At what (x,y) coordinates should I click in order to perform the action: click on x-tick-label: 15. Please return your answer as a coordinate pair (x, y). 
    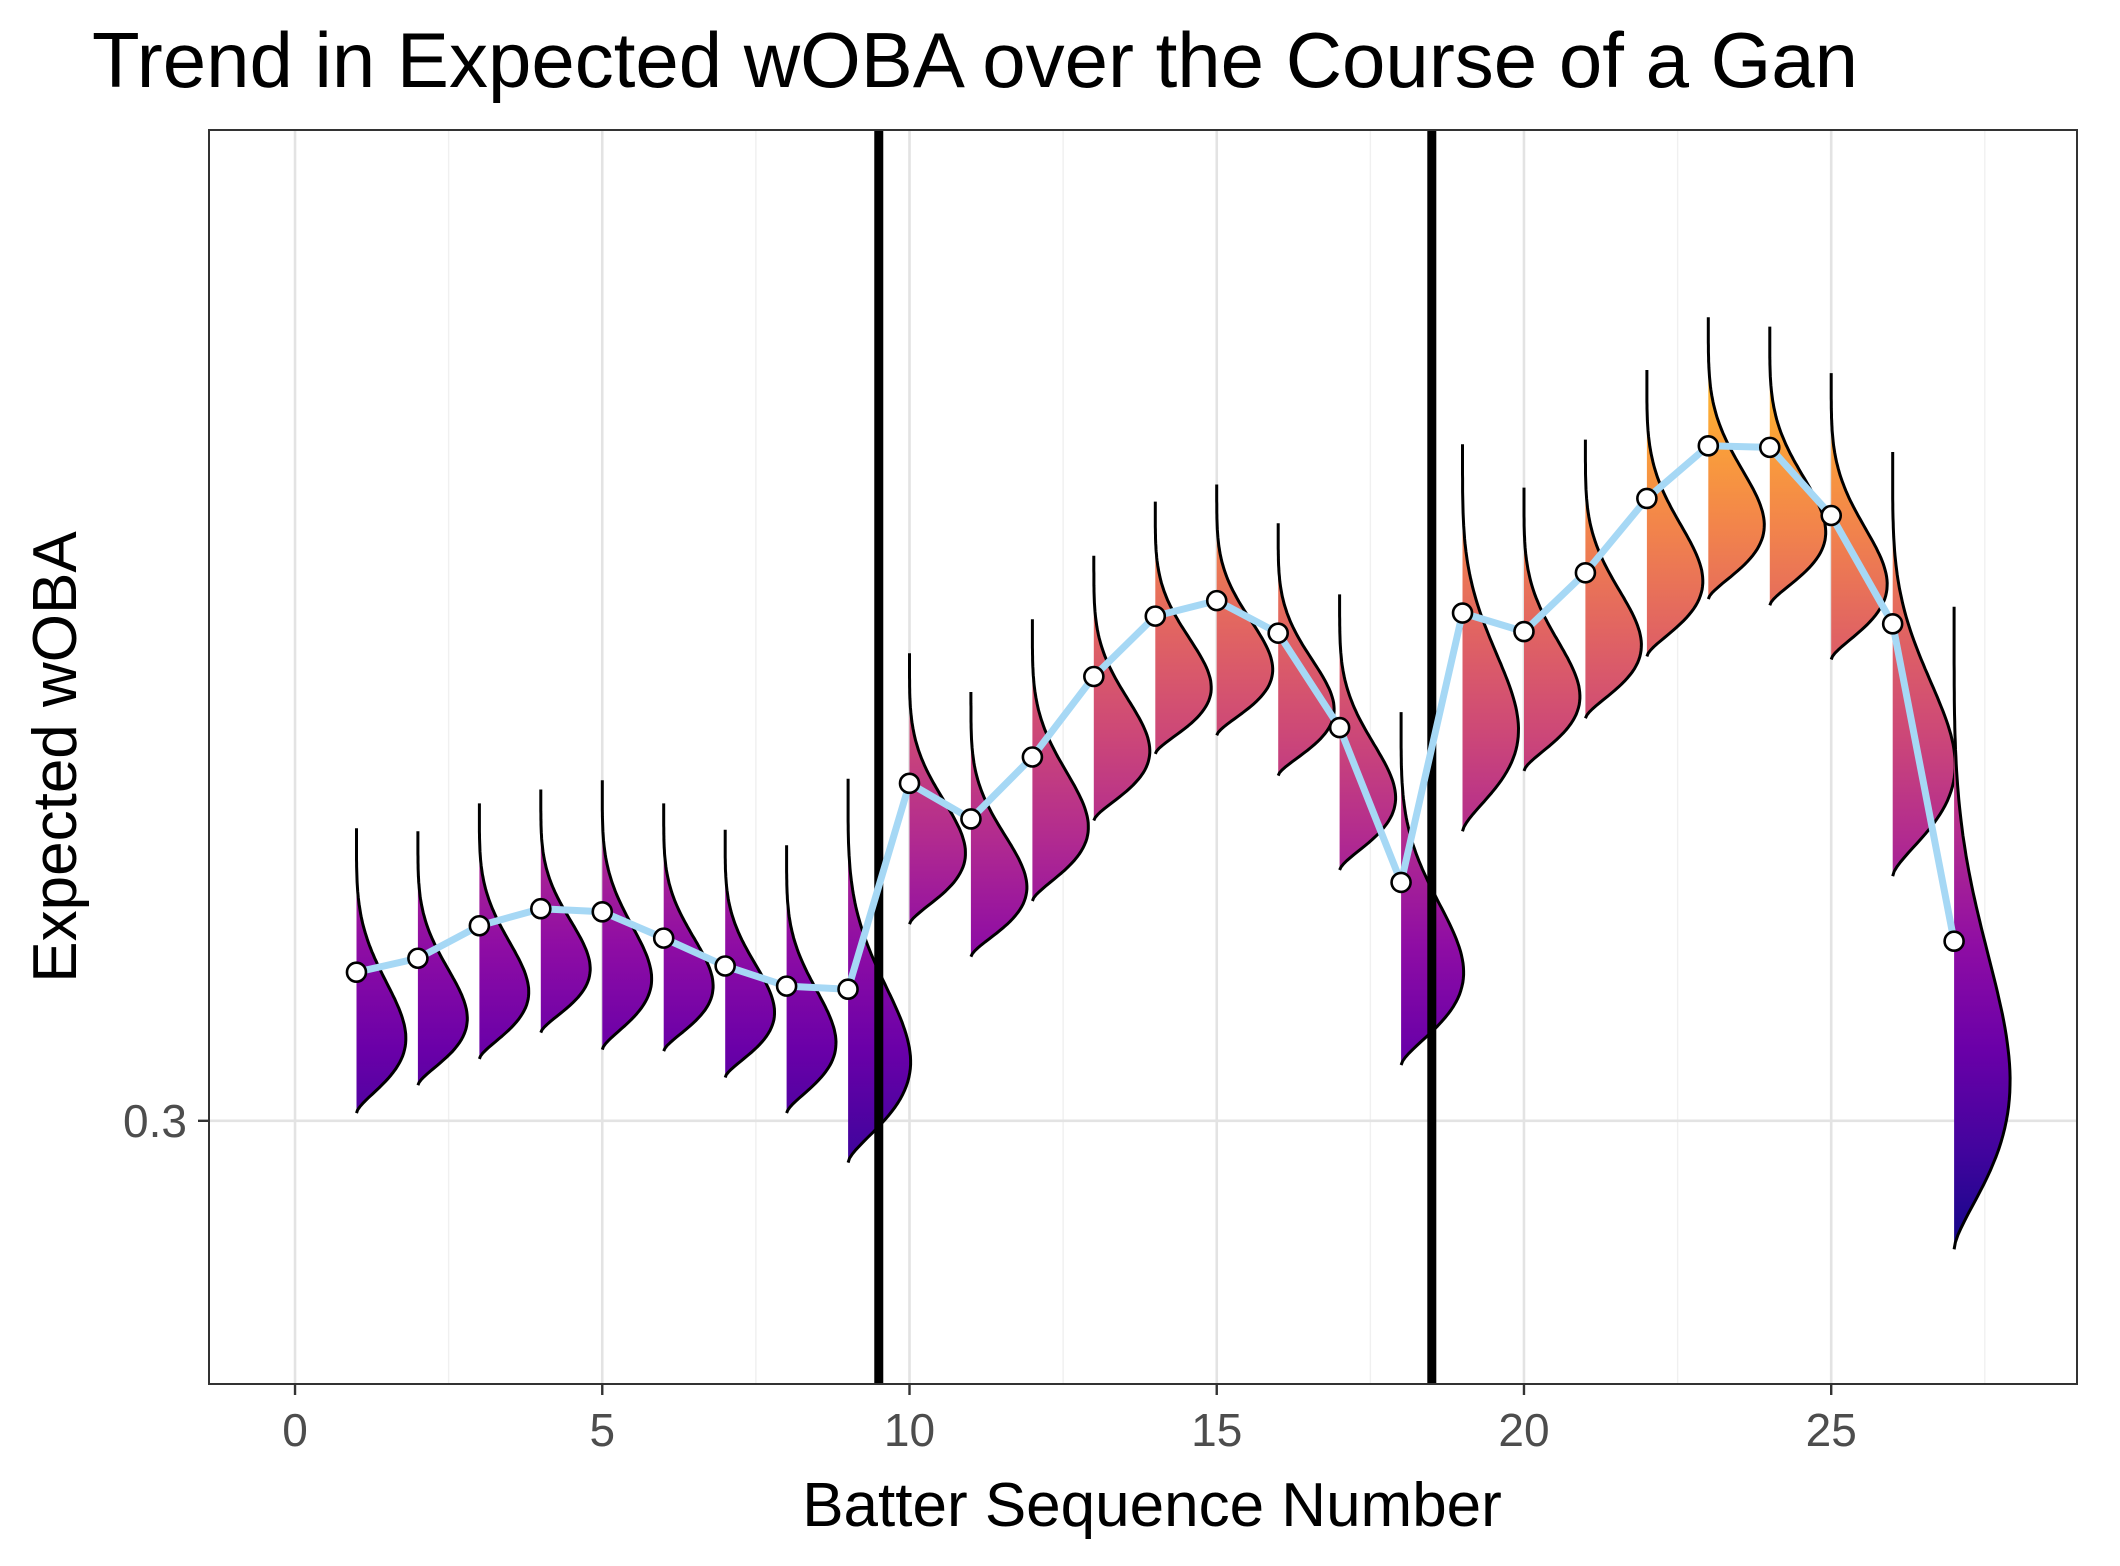
    Looking at the image, I should click on (1216, 1430).